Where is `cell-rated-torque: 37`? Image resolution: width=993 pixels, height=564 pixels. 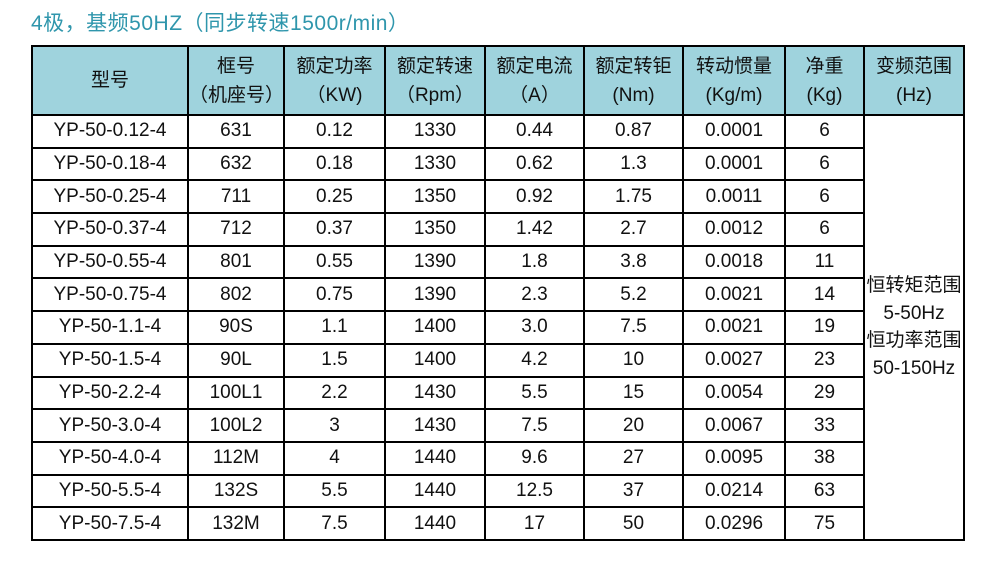 cell-rated-torque: 37 is located at coordinates (633, 491).